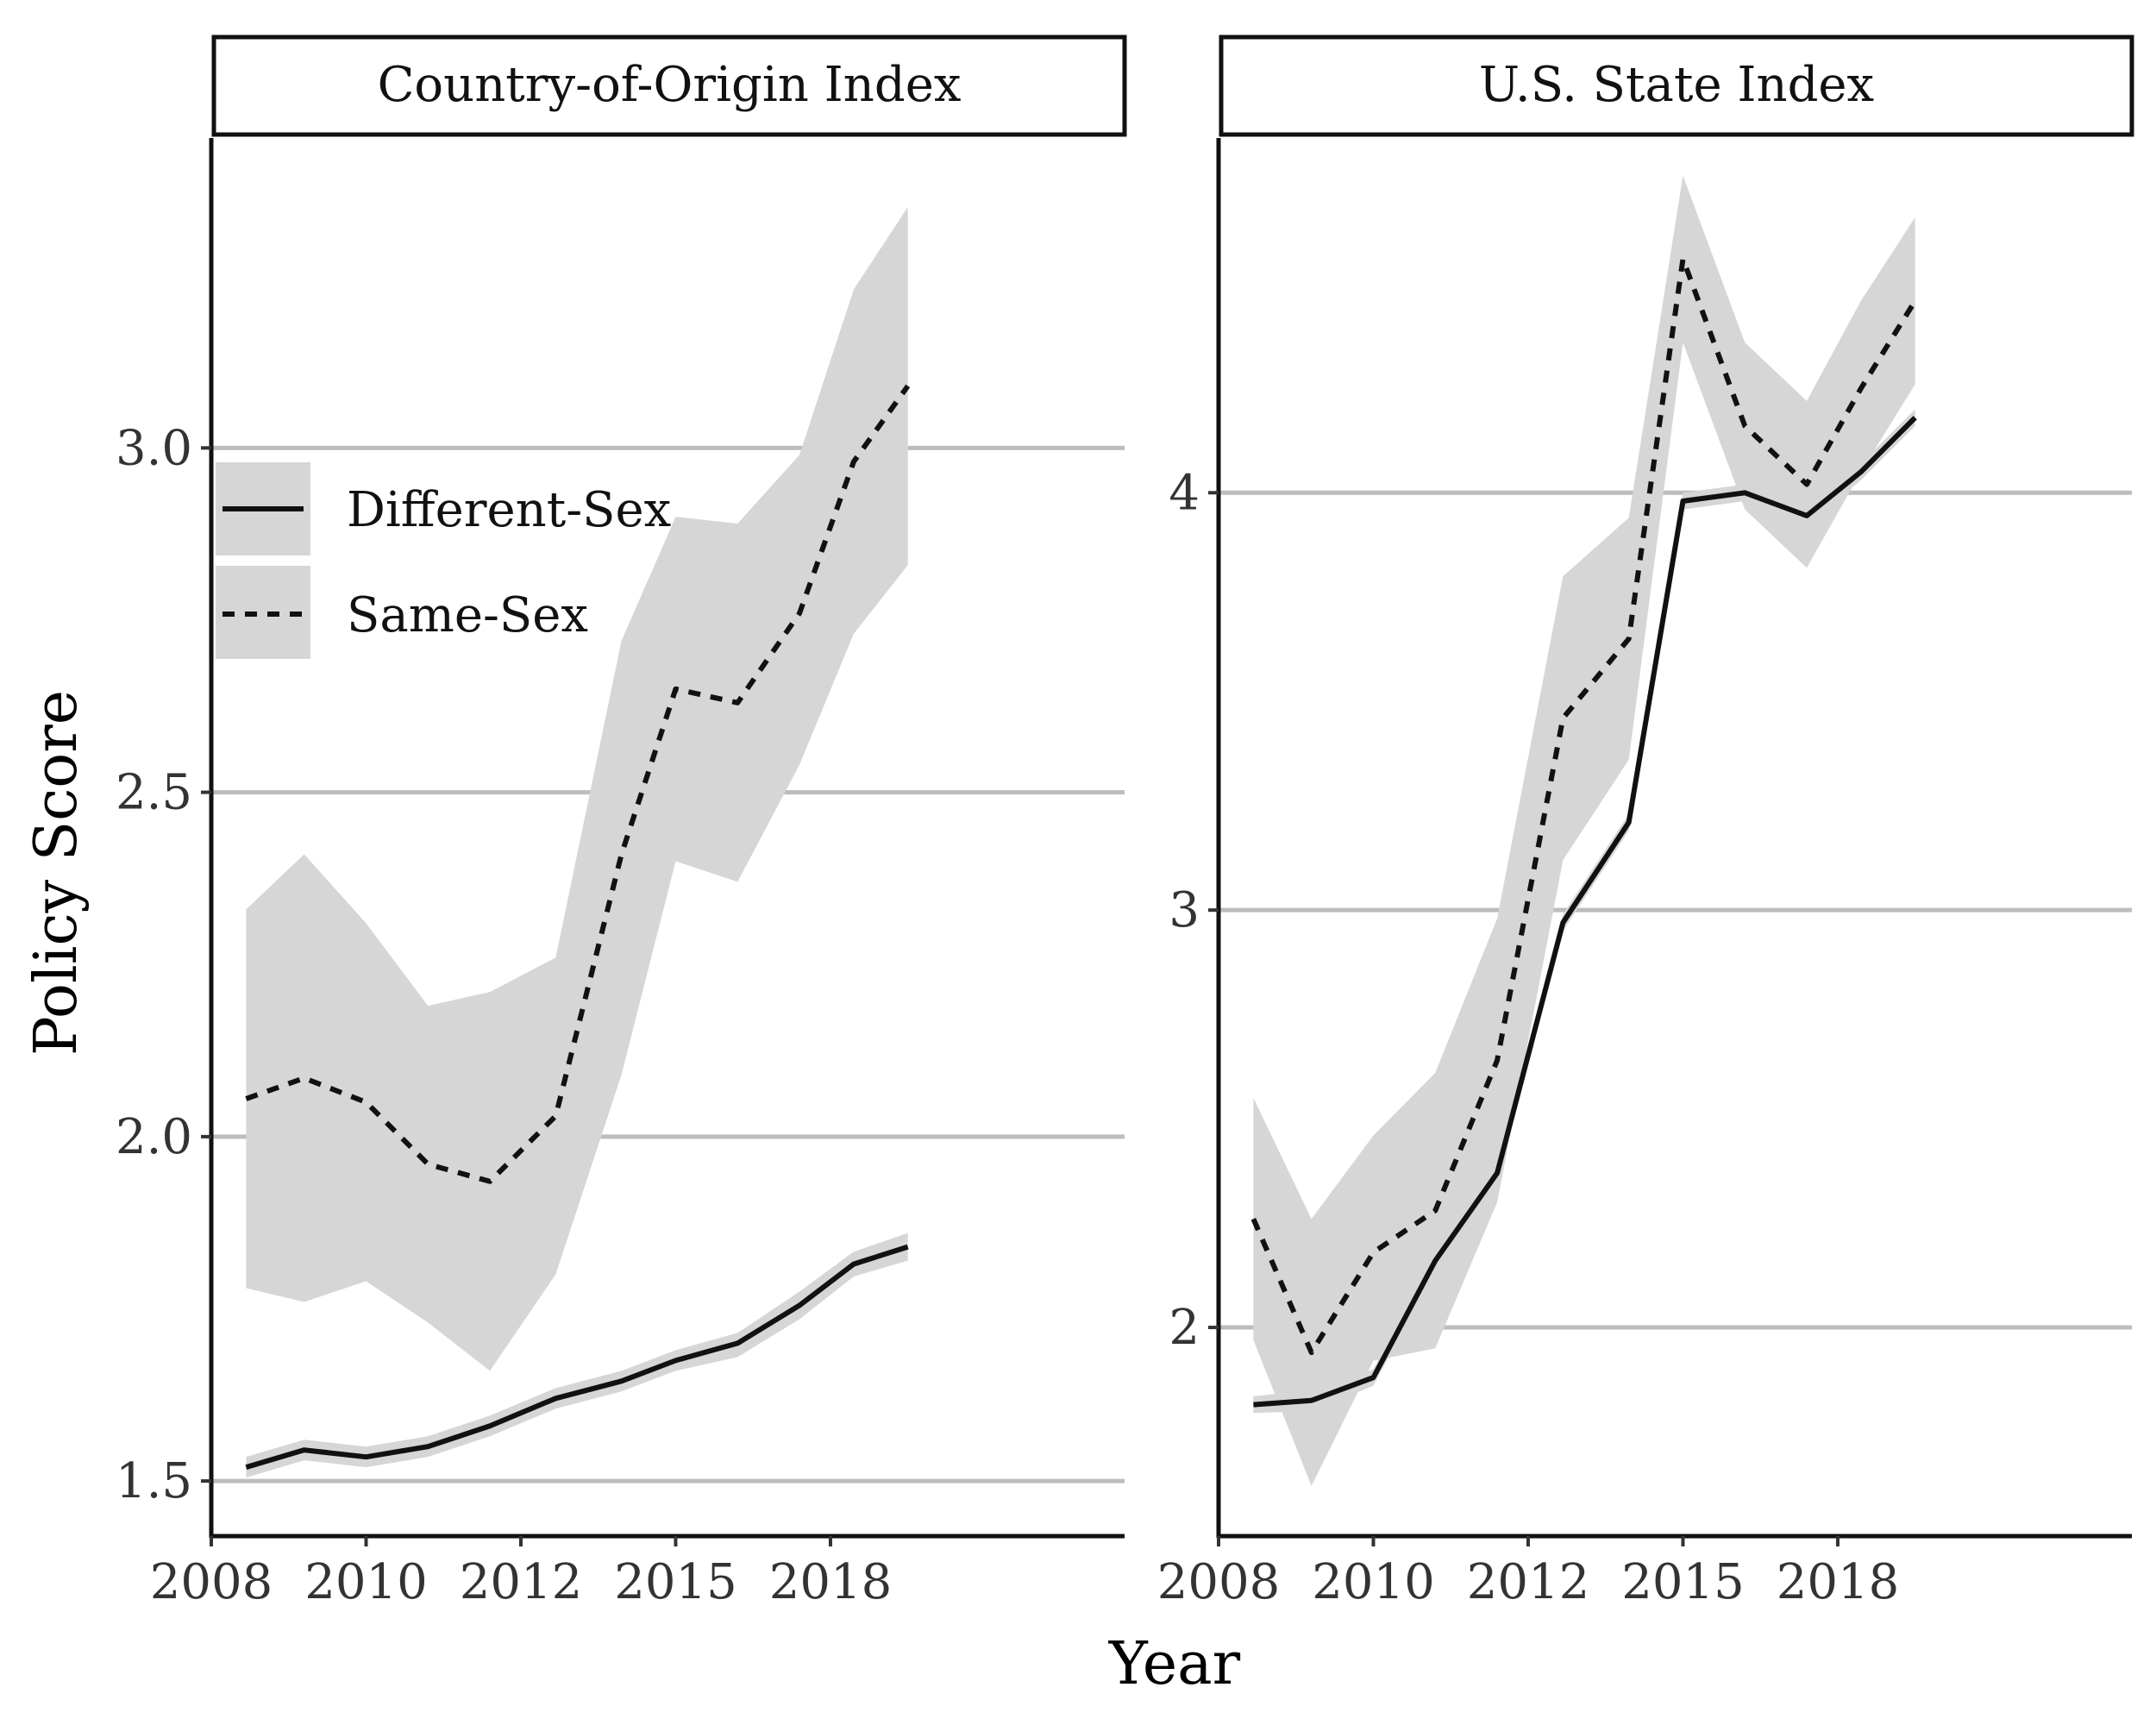 The width and height of the screenshot is (2156, 1725). I want to click on x-tick-label-us-state-4: 2018, so click(1839, 1582).